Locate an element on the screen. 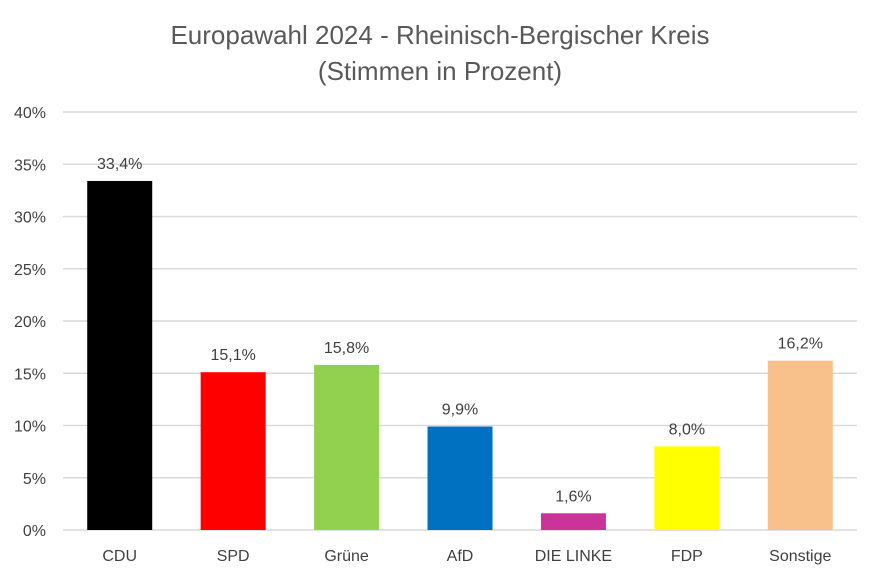 The image size is (880, 579). data-label: 15,1% is located at coordinates (232, 355).